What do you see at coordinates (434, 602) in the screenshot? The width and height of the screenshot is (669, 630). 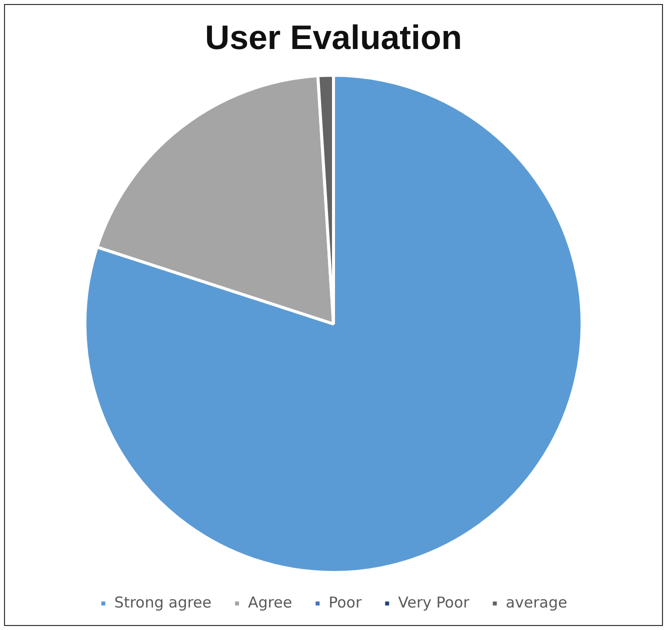 I see `legend-label: Very Poor` at bounding box center [434, 602].